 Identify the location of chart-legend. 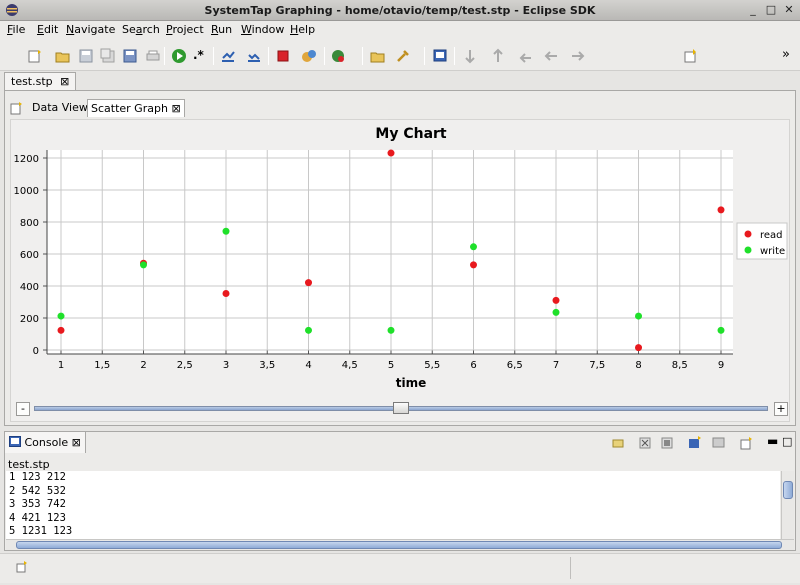
(762, 241).